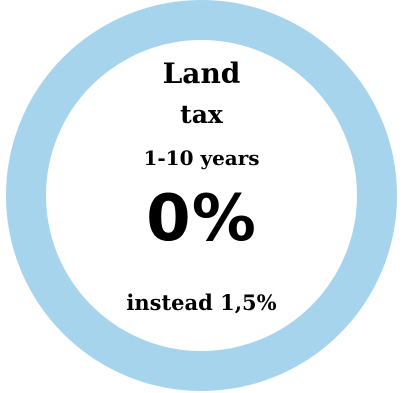 This screenshot has width=403, height=393. Describe the element at coordinates (201, 219) in the screenshot. I see `tax-rate-value: 0%` at that location.